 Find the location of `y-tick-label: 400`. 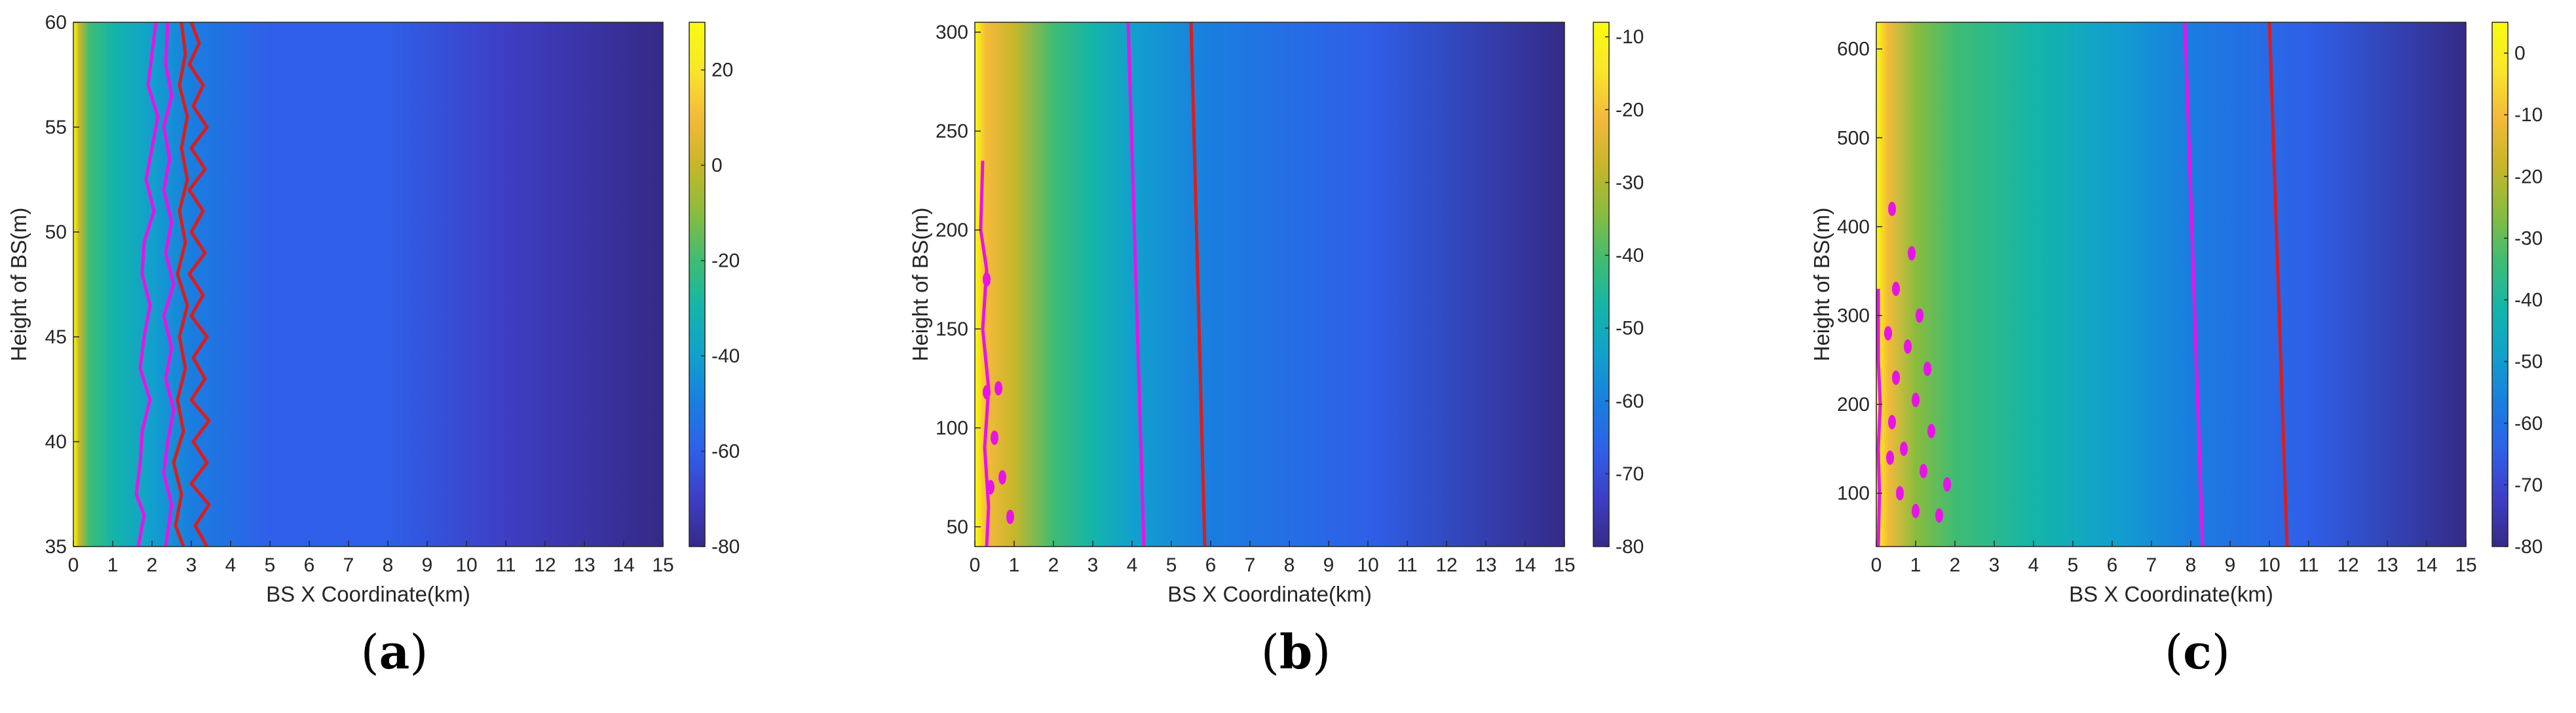

y-tick-label: 400 is located at coordinates (1854, 227).